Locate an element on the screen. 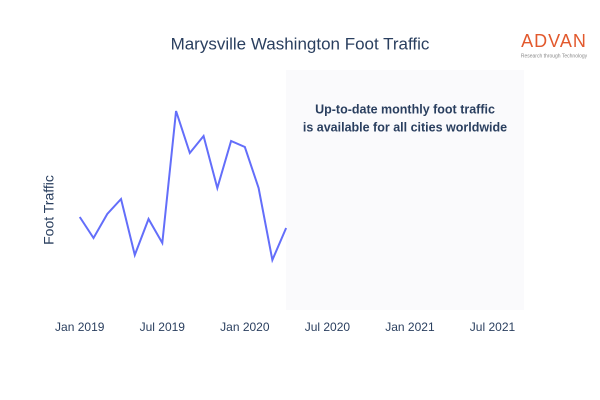  x-tick-label: Jan 2021 is located at coordinates (410, 327).